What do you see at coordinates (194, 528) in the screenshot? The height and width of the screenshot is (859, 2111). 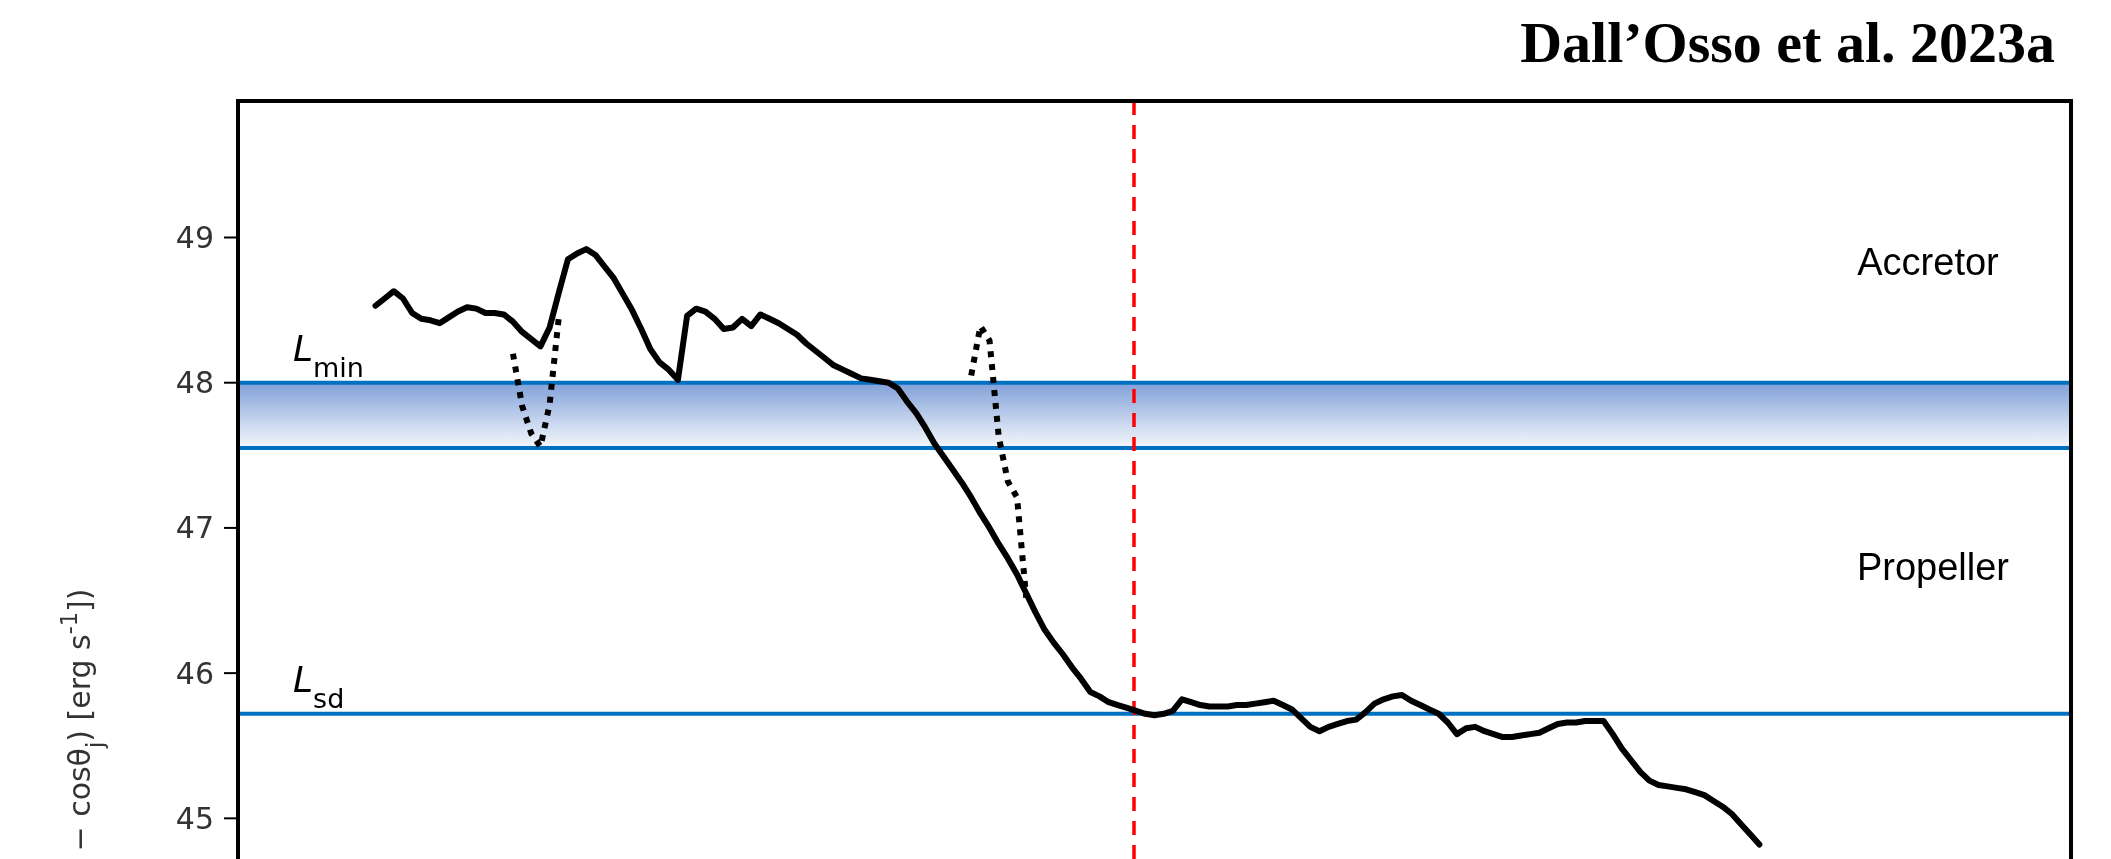 I see `y-tick-label: 47` at bounding box center [194, 528].